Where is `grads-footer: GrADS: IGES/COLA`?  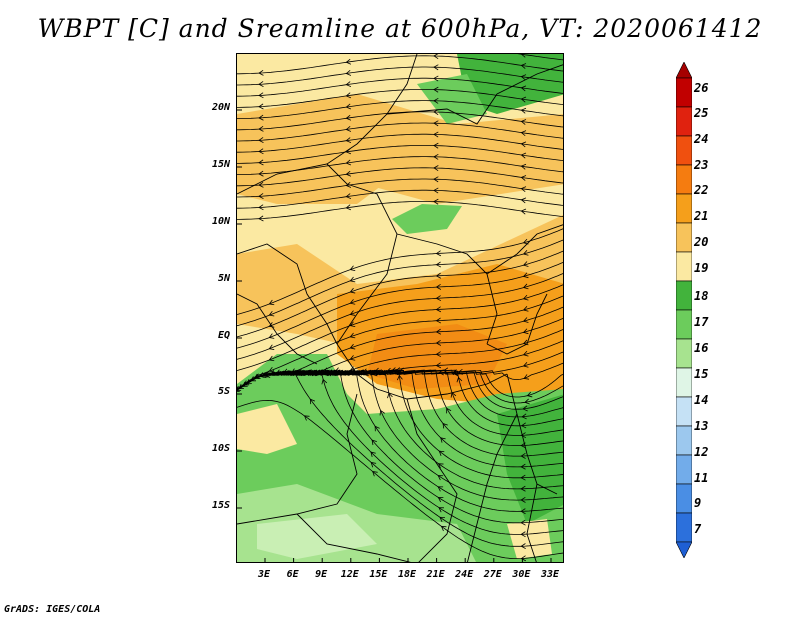
grads-footer: GrADS: IGES/COLA is located at coordinates (52, 609).